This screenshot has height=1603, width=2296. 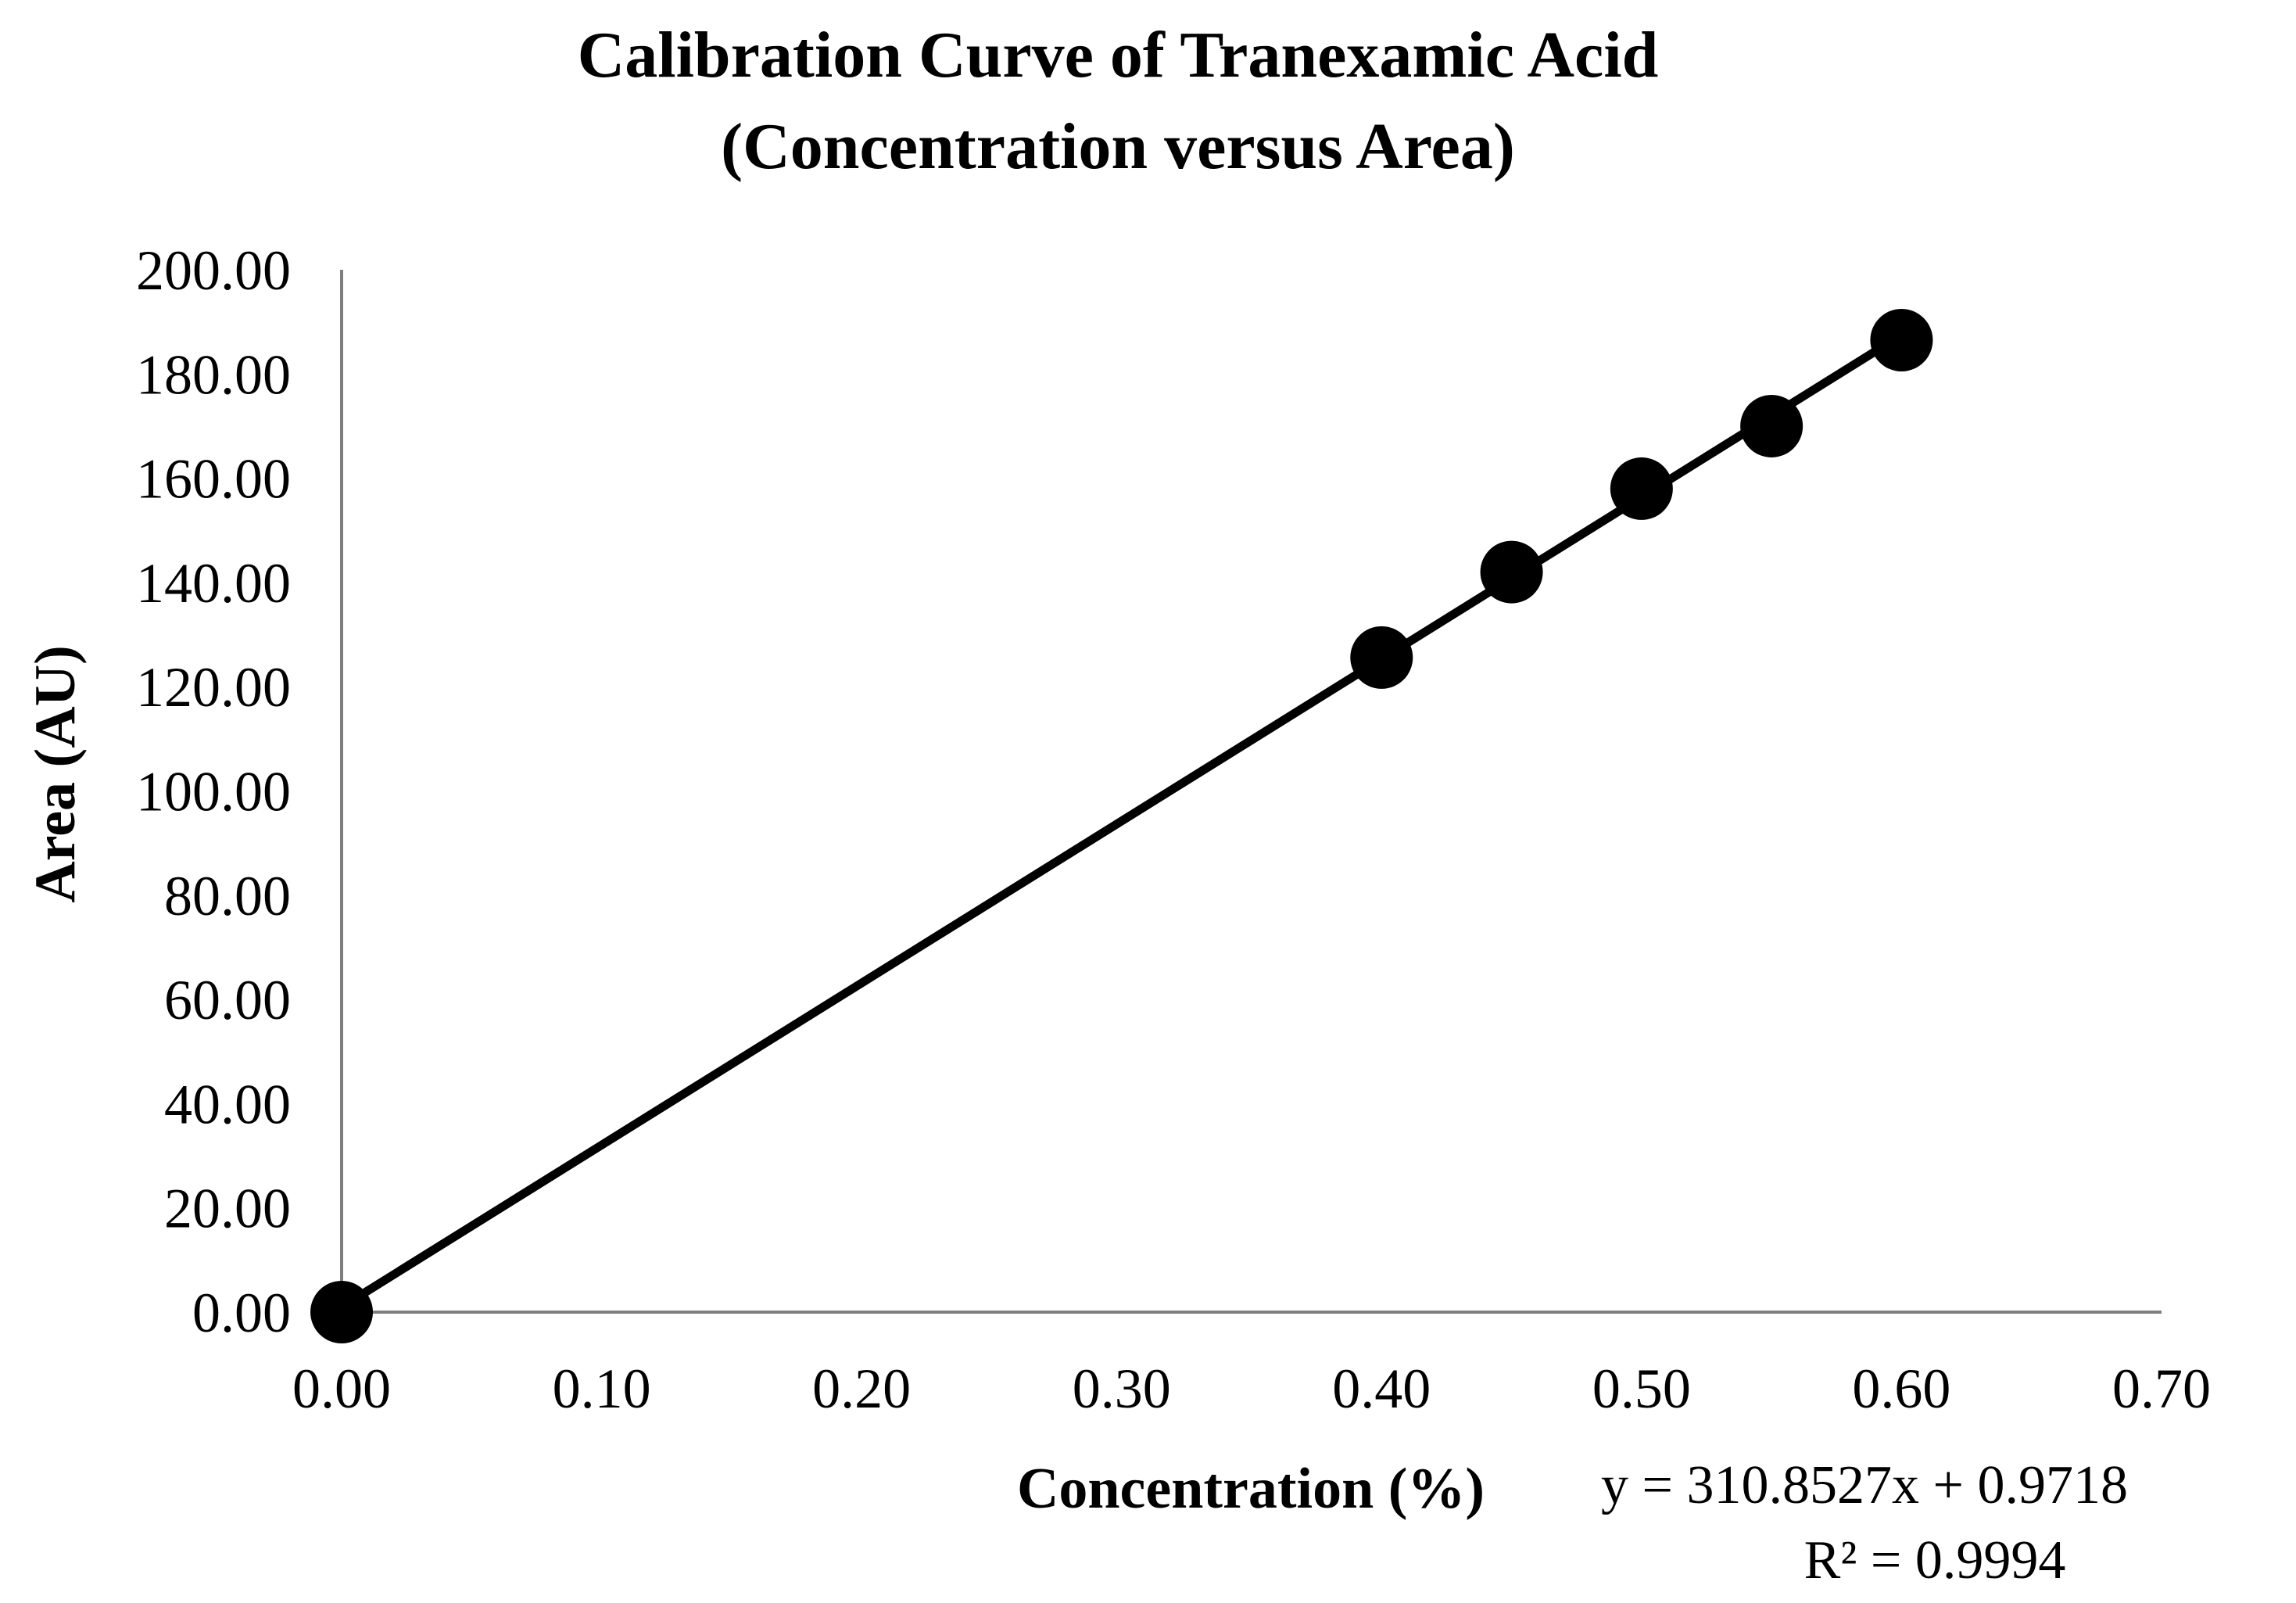 I want to click on x-tick-label: 0.70, so click(x=2161, y=1389).